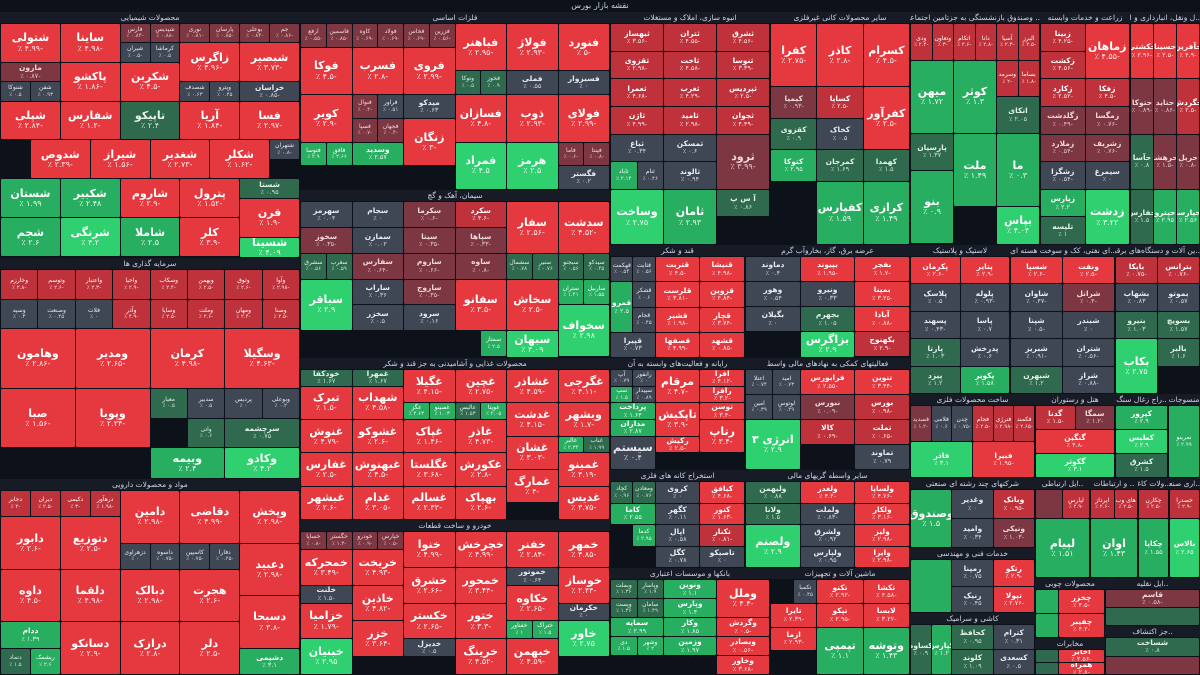  Describe the element at coordinates (1047, 601) in the screenshot. I see `stock-tile` at that location.